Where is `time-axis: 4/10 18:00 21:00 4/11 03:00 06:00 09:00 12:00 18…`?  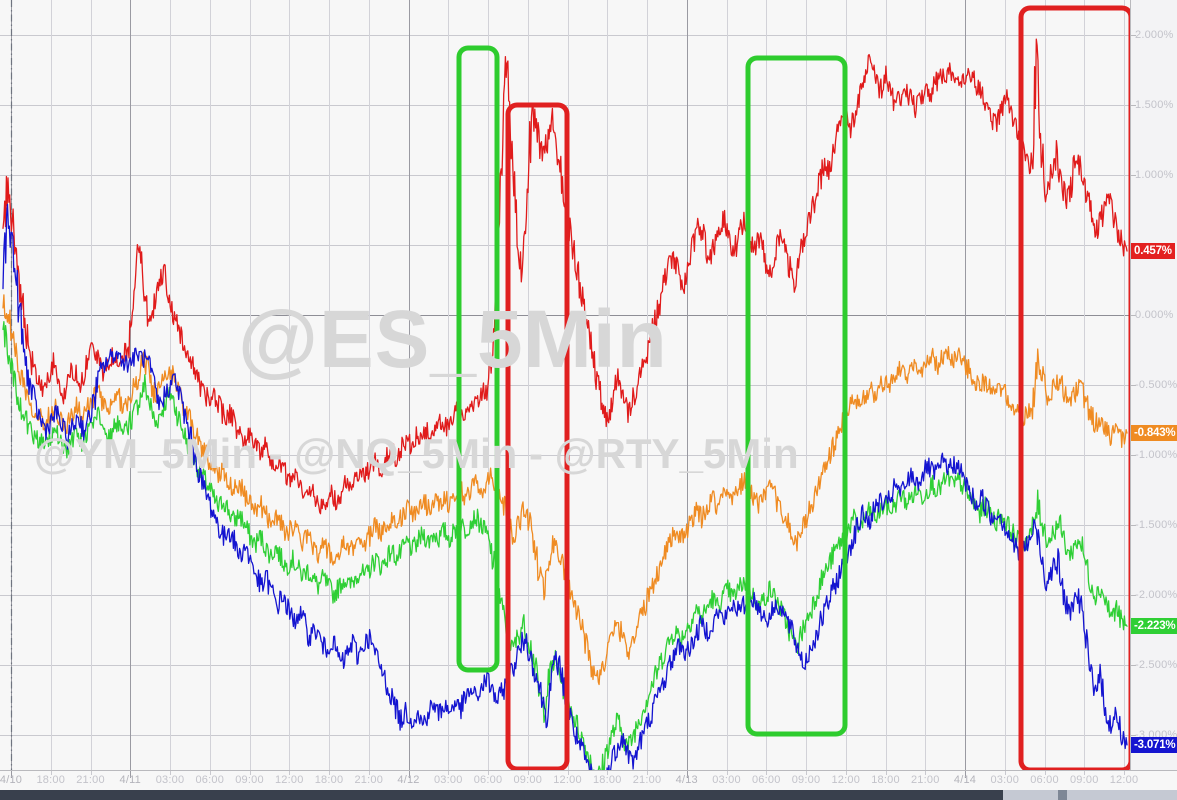 time-axis: 4/10 18:00 21:00 4/11 03:00 06:00 09:00 12:00 18… is located at coordinates (588, 780).